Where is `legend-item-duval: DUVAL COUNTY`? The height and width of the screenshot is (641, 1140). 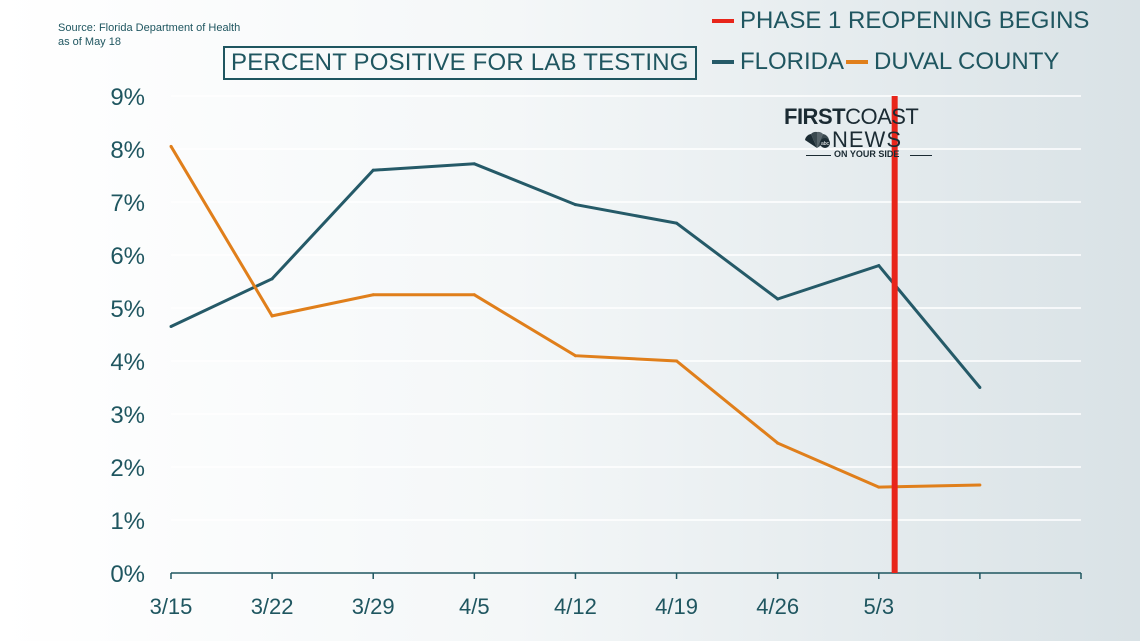
legend-item-duval: DUVAL COUNTY is located at coordinates (952, 62).